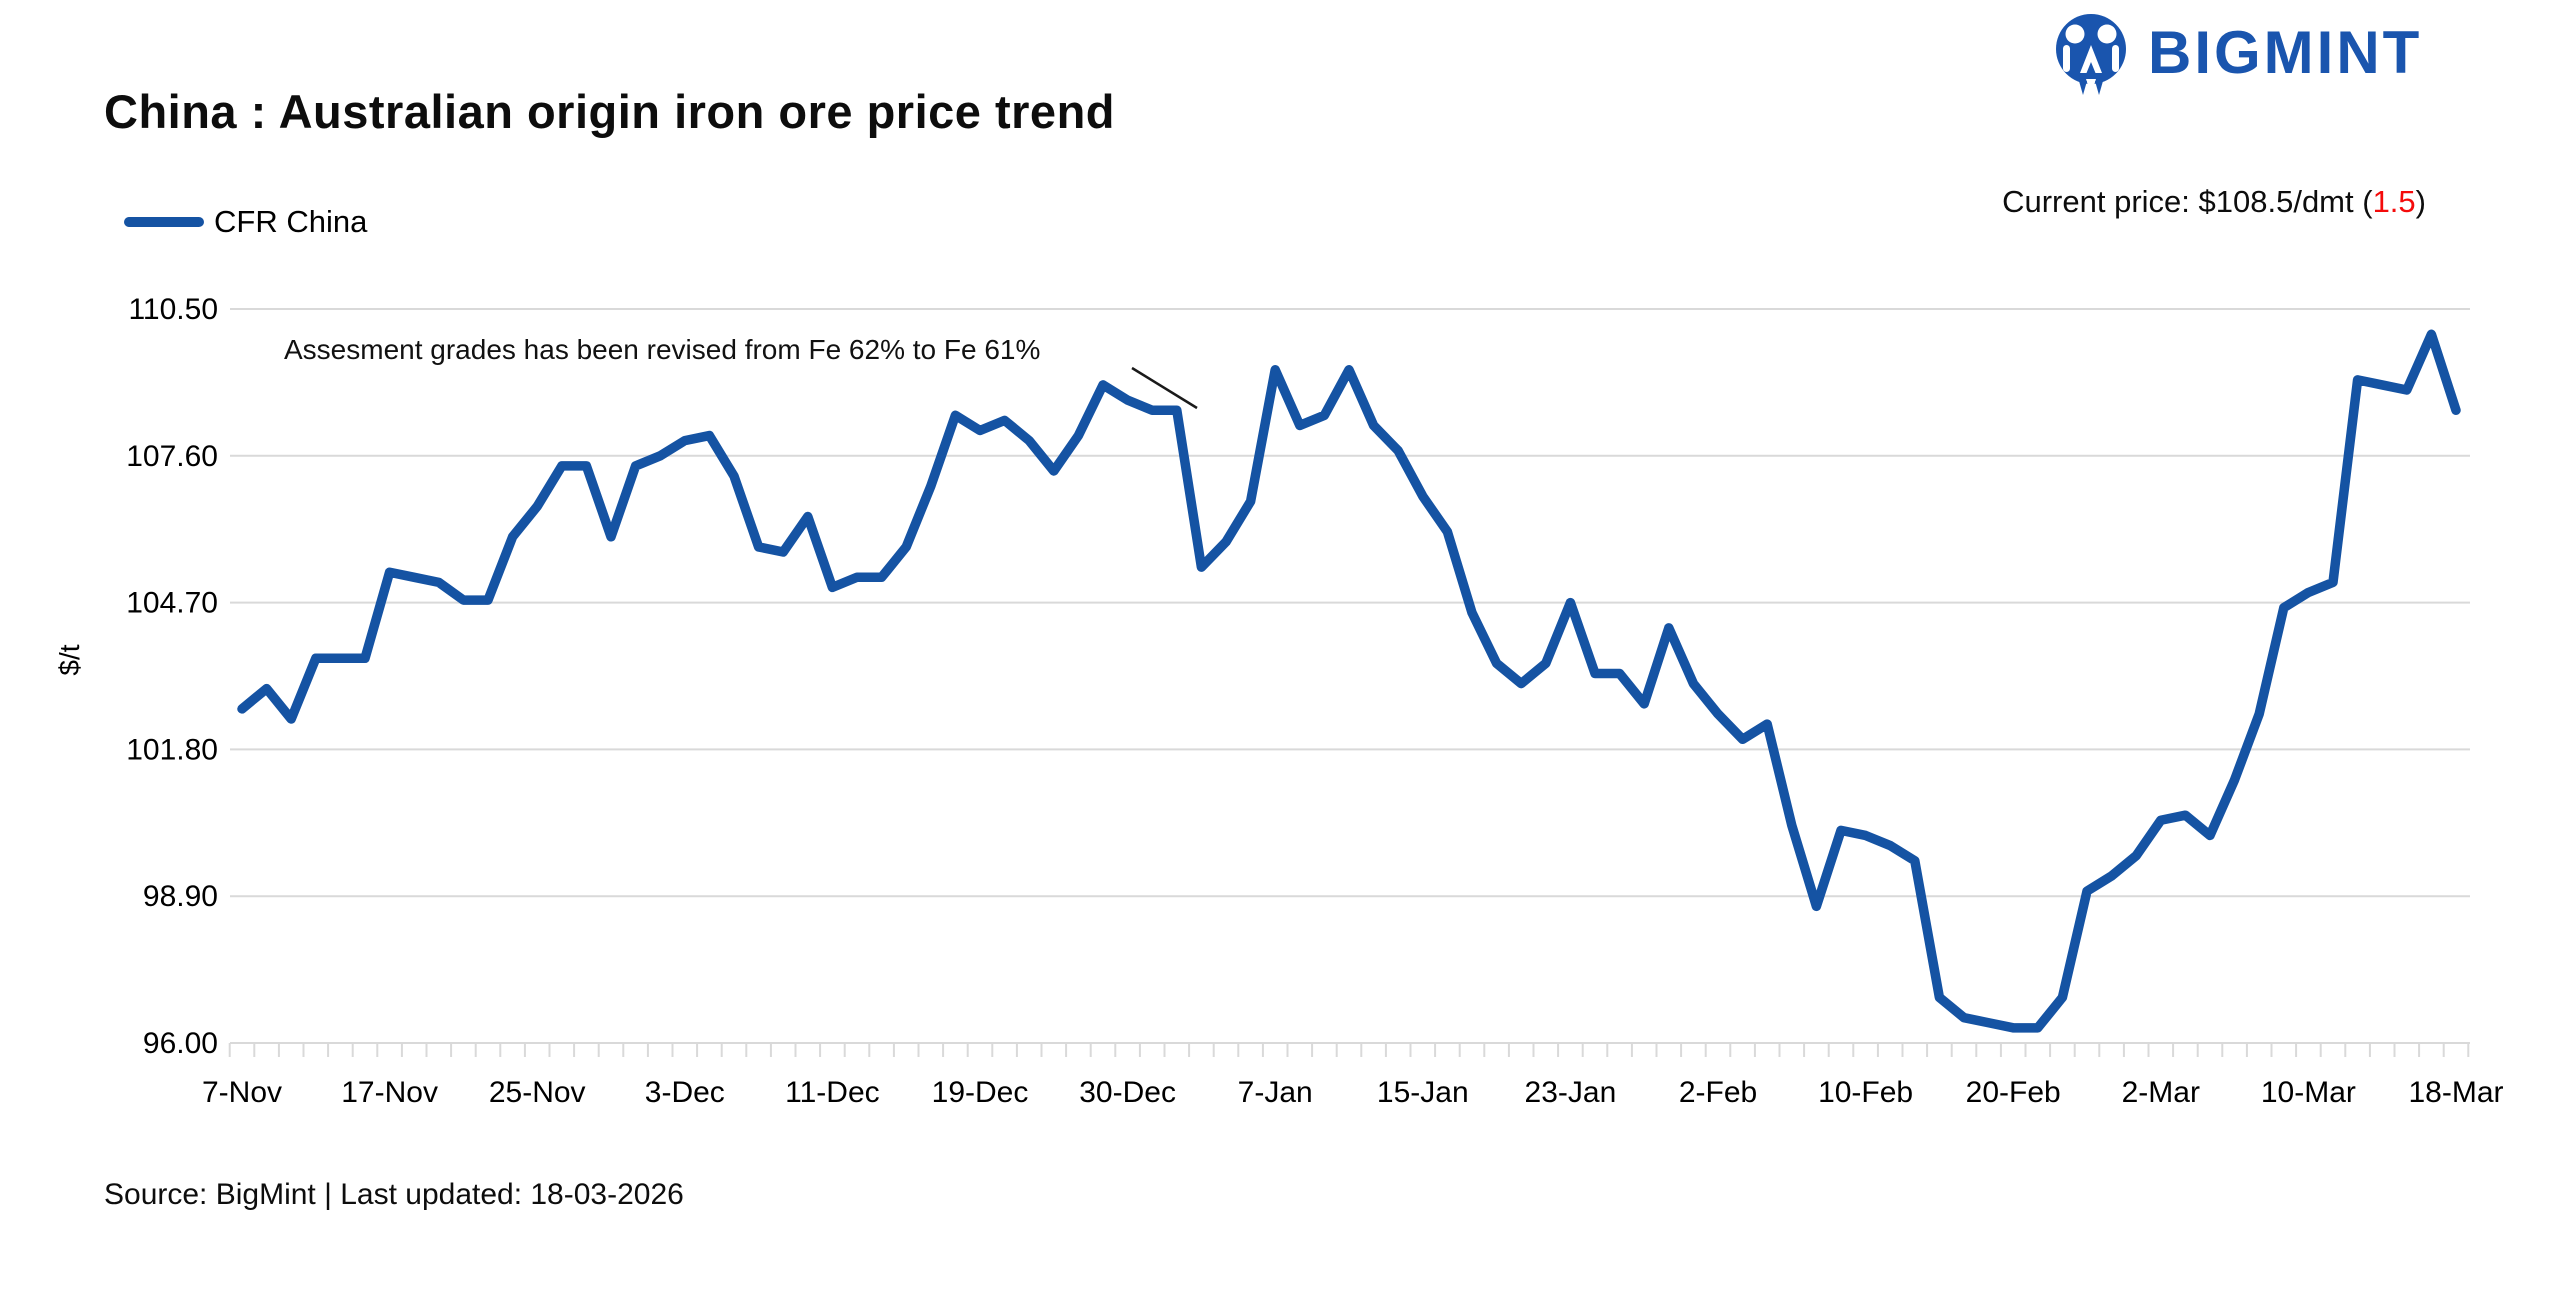  What do you see at coordinates (2308, 1092) in the screenshot?
I see `x-tick-label: 10-Mar` at bounding box center [2308, 1092].